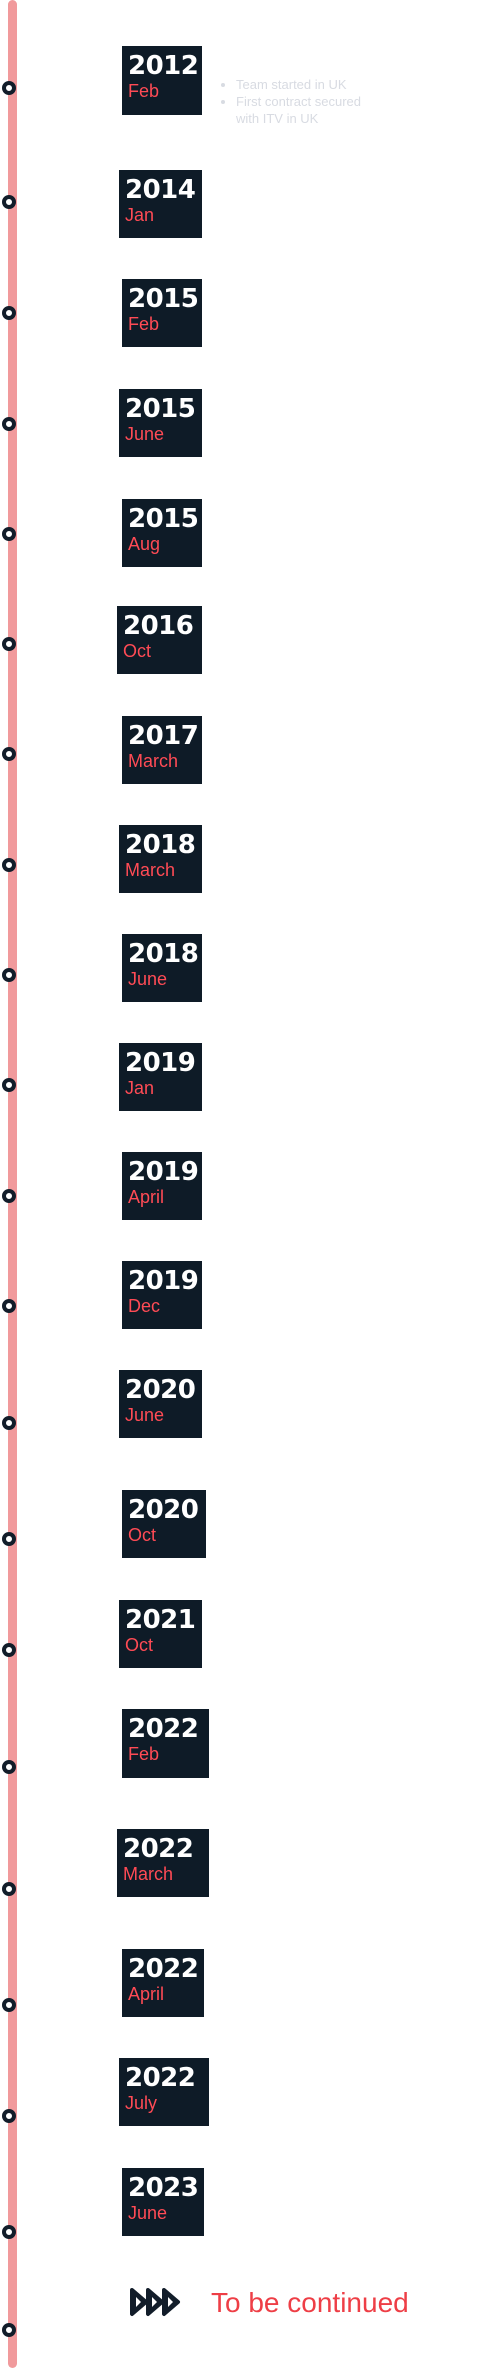  I want to click on date-badge: 2022 July, so click(164, 2092).